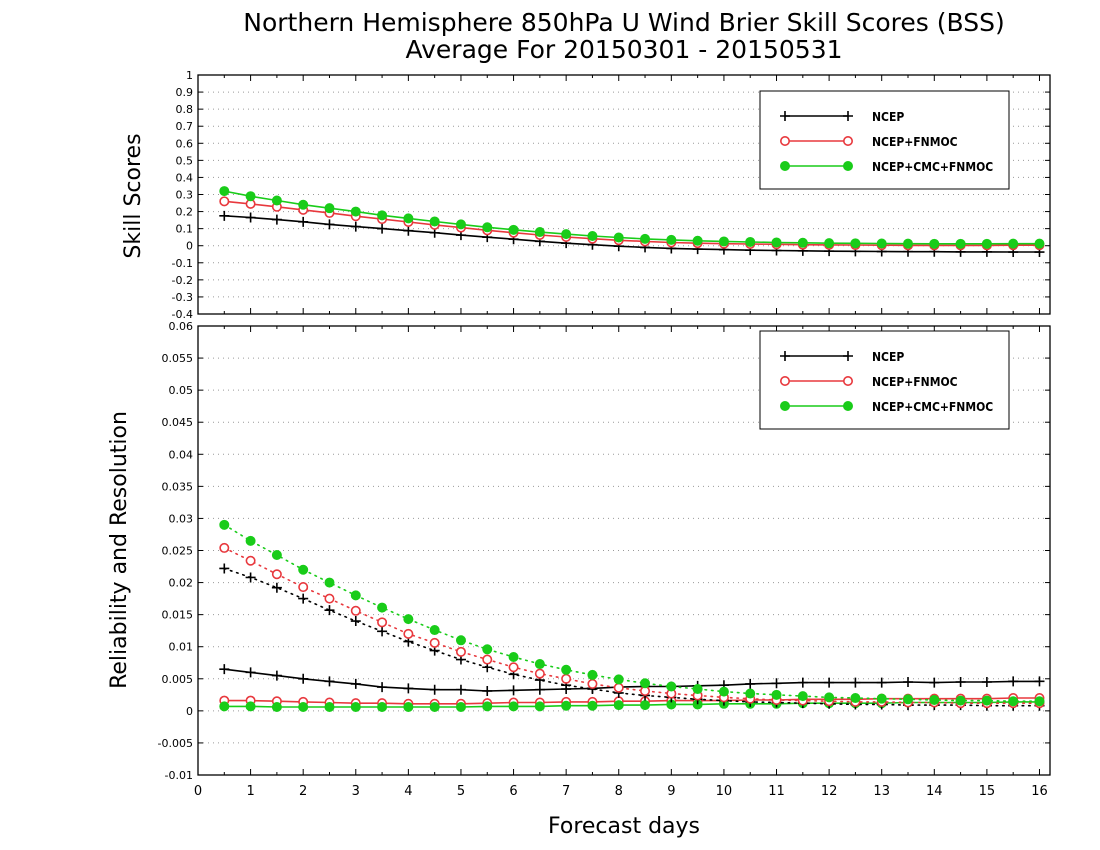  Describe the element at coordinates (181, 390) in the screenshot. I see `y-tick-label: 0.05` at that location.